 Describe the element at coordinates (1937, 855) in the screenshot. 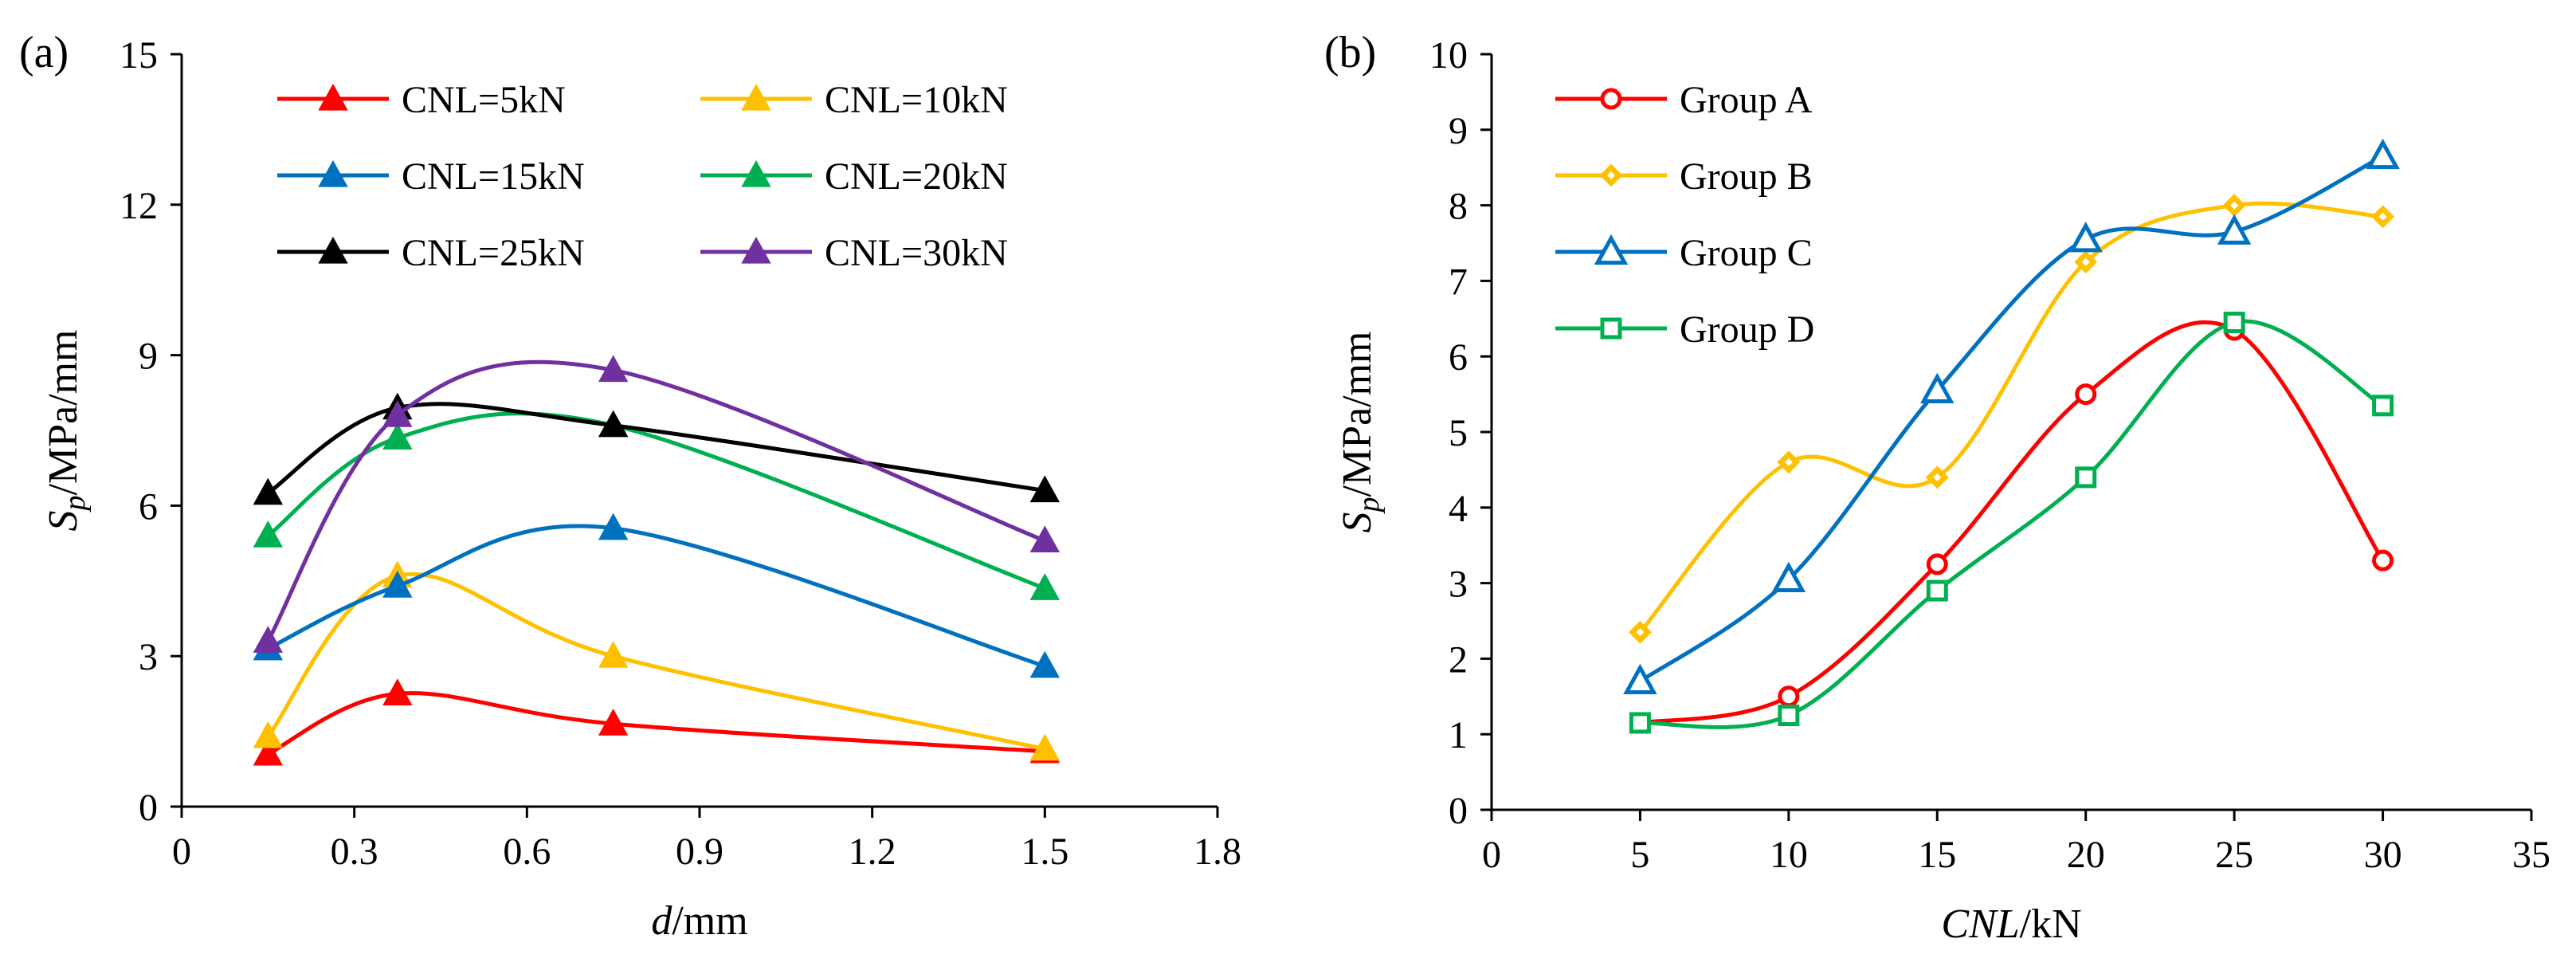

I see `x-tick-label: 15` at that location.